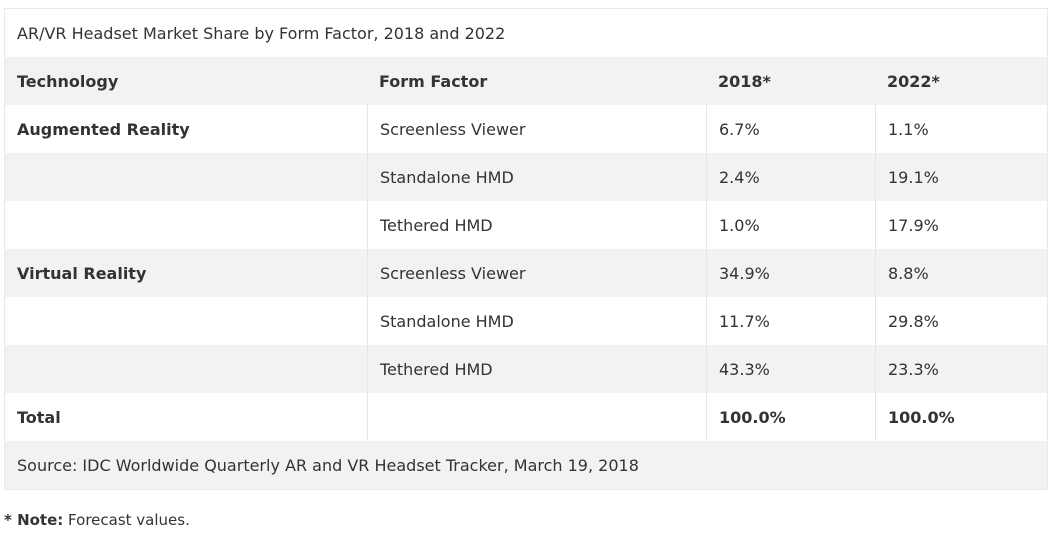 The image size is (1051, 543). I want to click on value-2022-cell: 17.9%, so click(961, 225).